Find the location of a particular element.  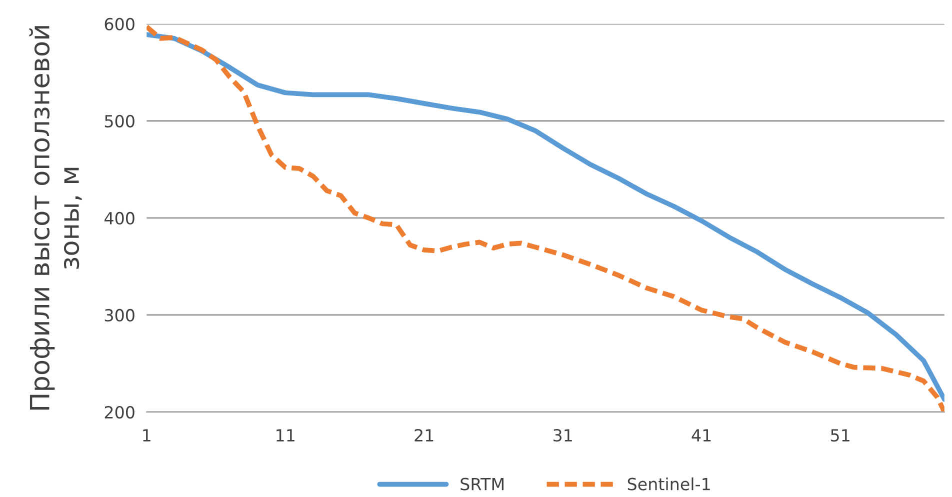

y-tick-label: 400 is located at coordinates (119, 218).